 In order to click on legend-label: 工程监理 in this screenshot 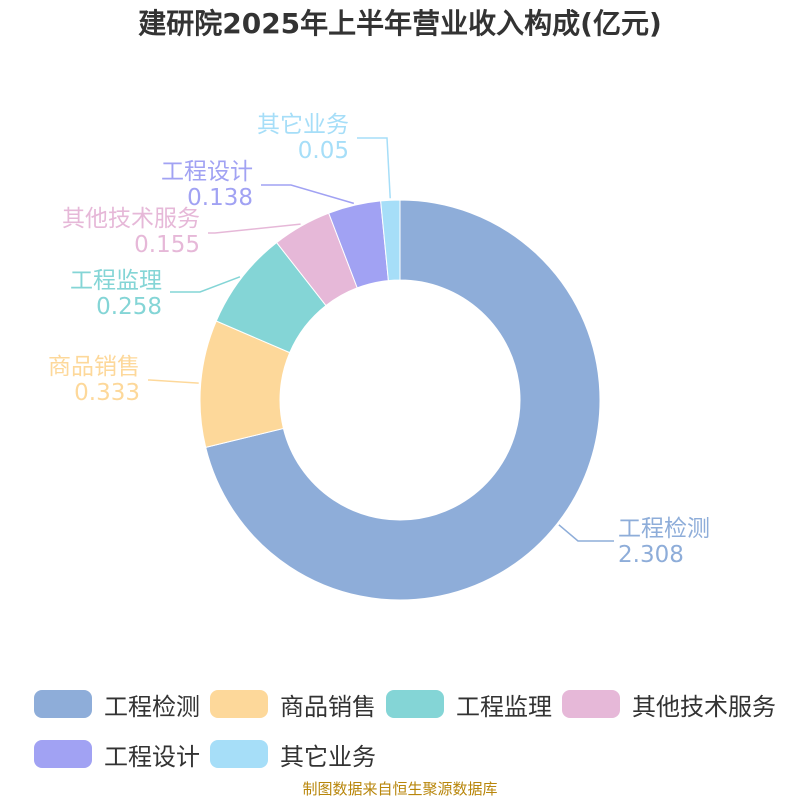, I will do `click(504, 706)`.